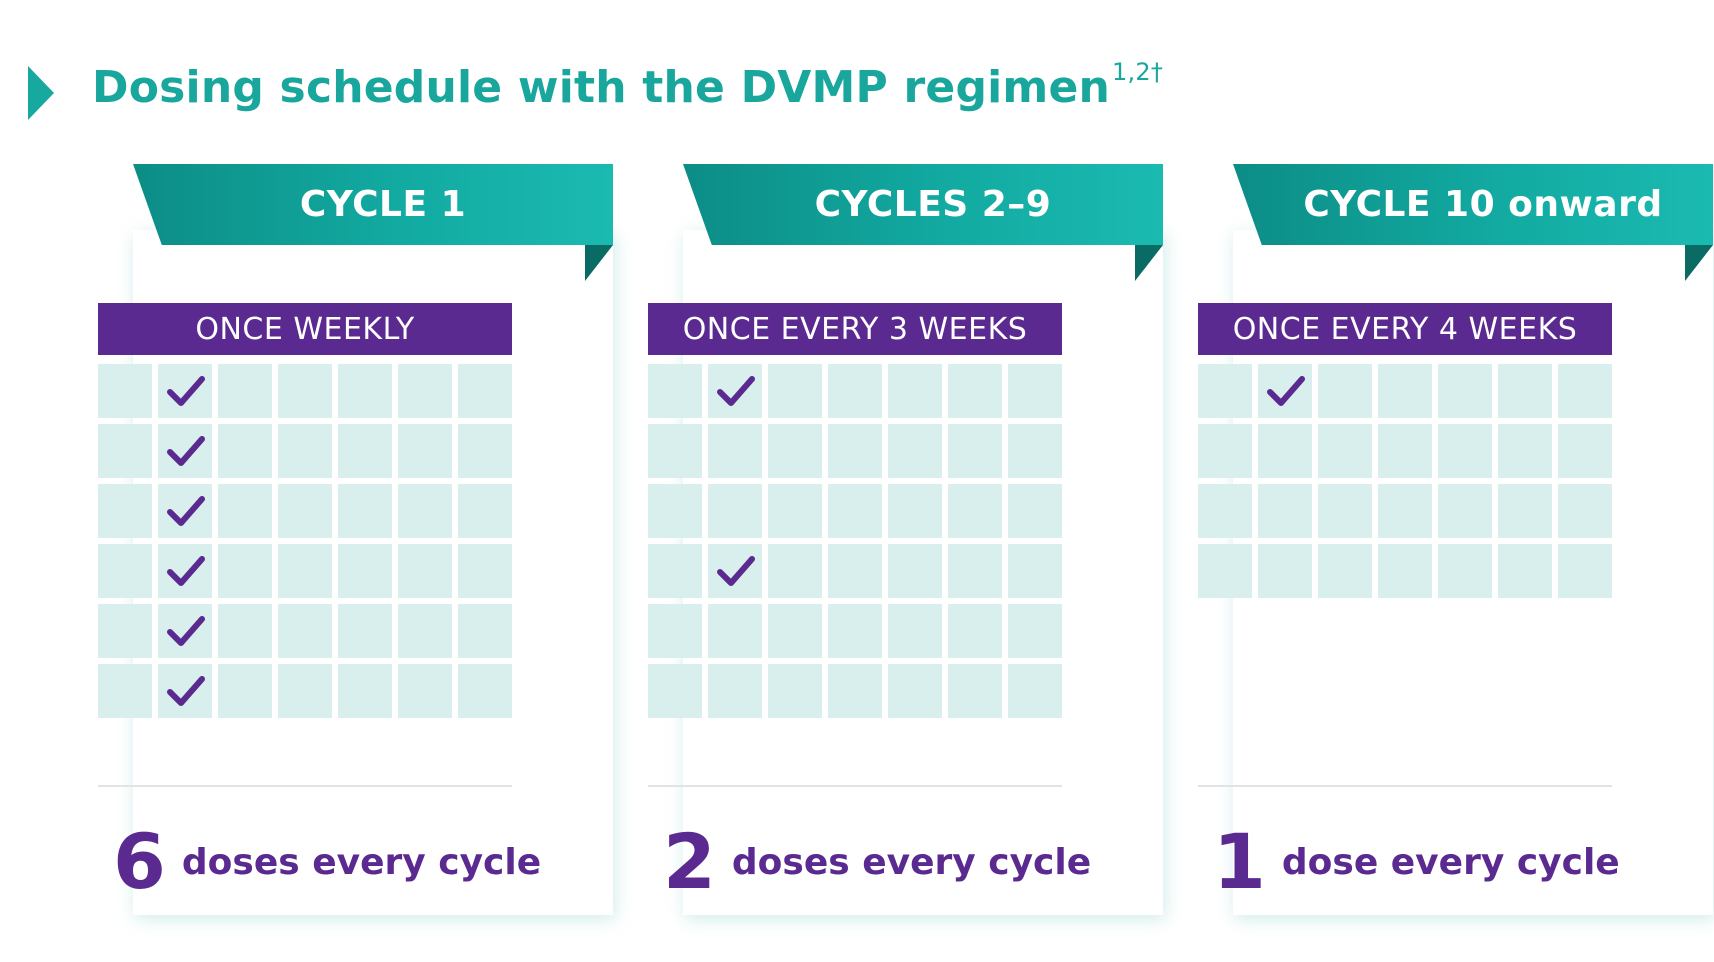 The width and height of the screenshot is (1714, 962). Describe the element at coordinates (373, 204) in the screenshot. I see `cycle-banner: CYCLE 1` at that location.